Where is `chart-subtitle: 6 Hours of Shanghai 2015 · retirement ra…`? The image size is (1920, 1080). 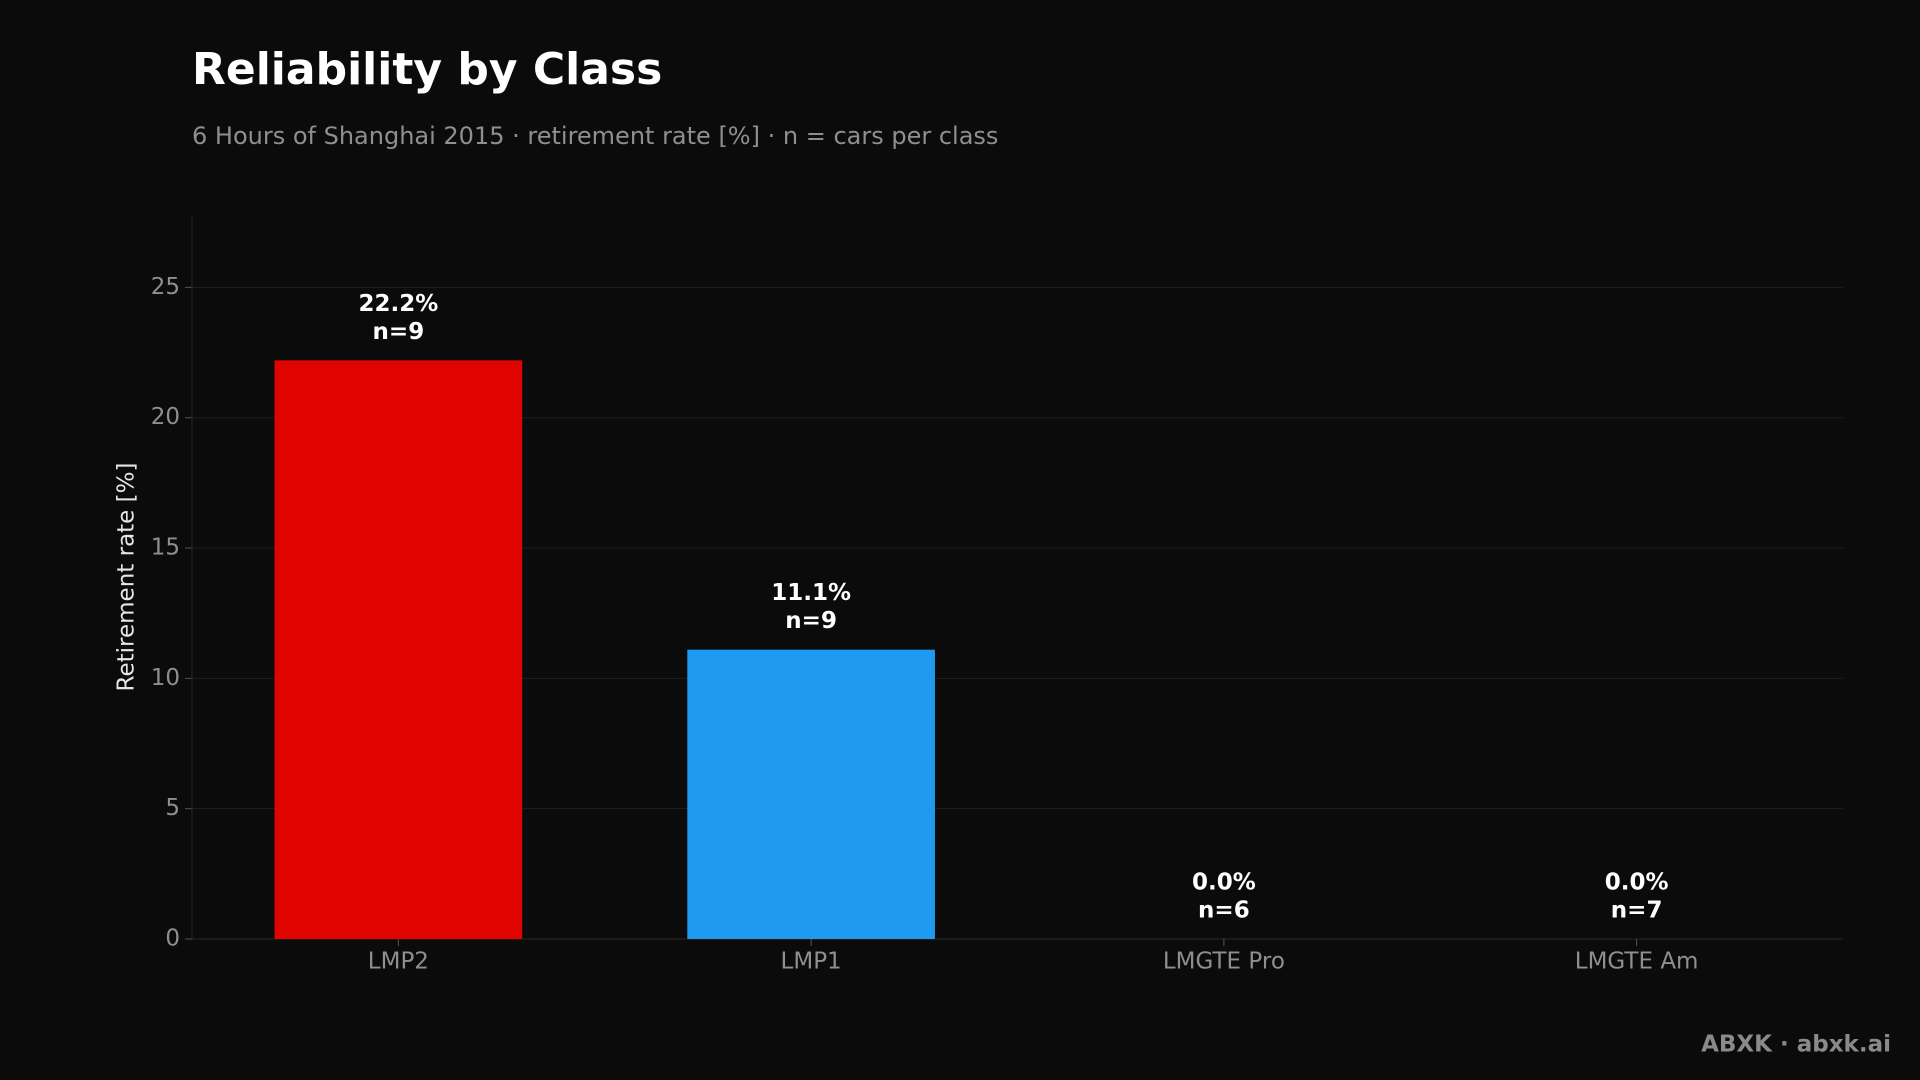
chart-subtitle: 6 Hours of Shanghai 2015 · retirement ra… is located at coordinates (595, 136).